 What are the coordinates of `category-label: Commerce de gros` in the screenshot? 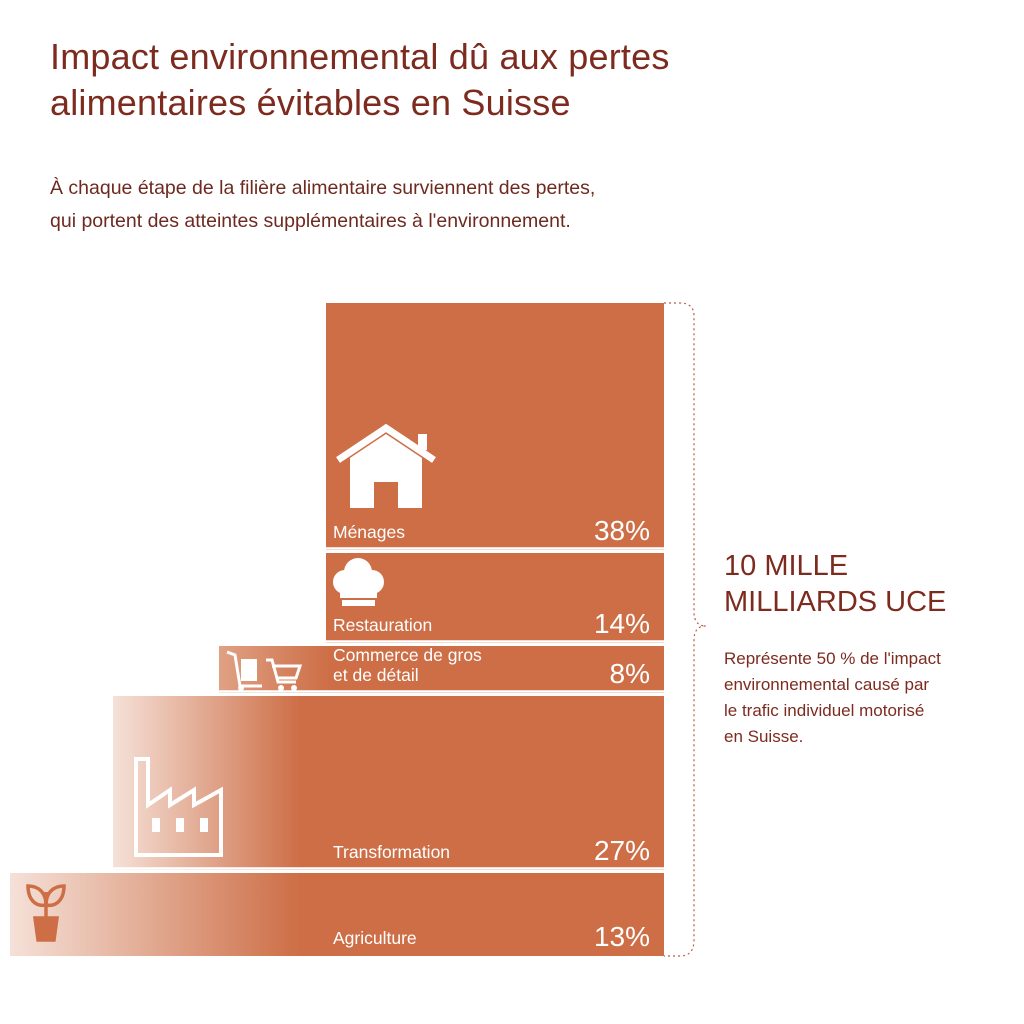 It's located at (407, 655).